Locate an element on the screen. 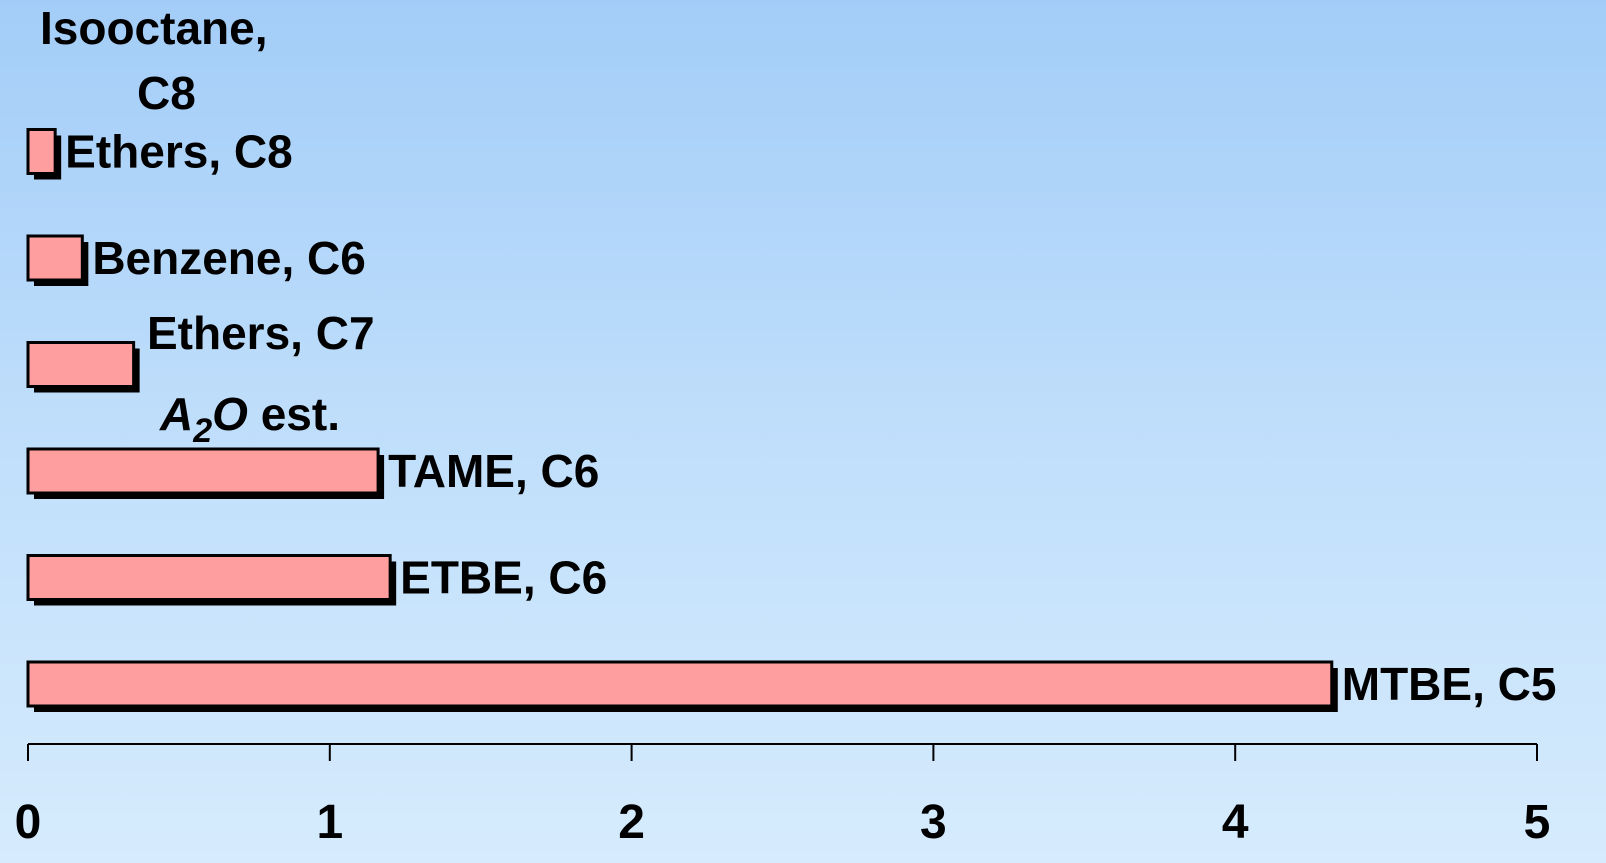 The width and height of the screenshot is (1606, 863). x-tick-label: 4 is located at coordinates (1235, 822).